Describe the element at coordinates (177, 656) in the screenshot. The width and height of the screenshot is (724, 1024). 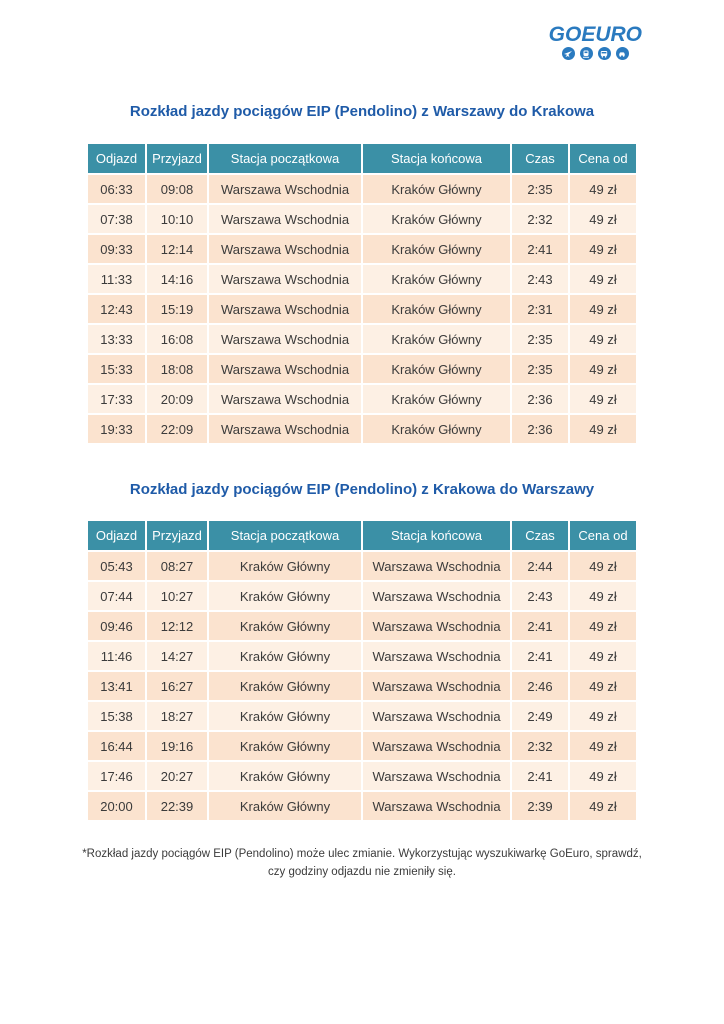
I see `table-cell: 14:27` at that location.